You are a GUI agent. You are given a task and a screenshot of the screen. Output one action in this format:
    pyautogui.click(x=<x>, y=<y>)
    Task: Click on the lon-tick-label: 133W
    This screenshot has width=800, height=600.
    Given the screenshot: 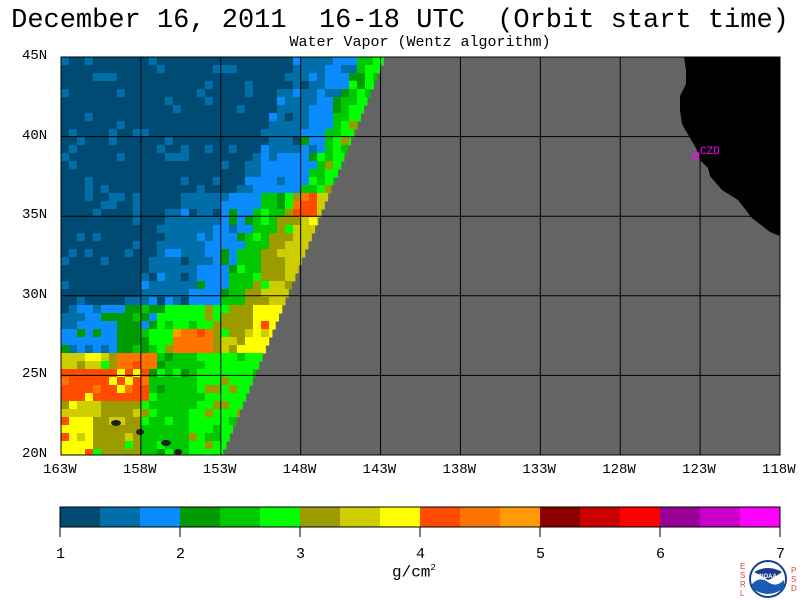 What is the action you would take?
    pyautogui.click(x=539, y=470)
    